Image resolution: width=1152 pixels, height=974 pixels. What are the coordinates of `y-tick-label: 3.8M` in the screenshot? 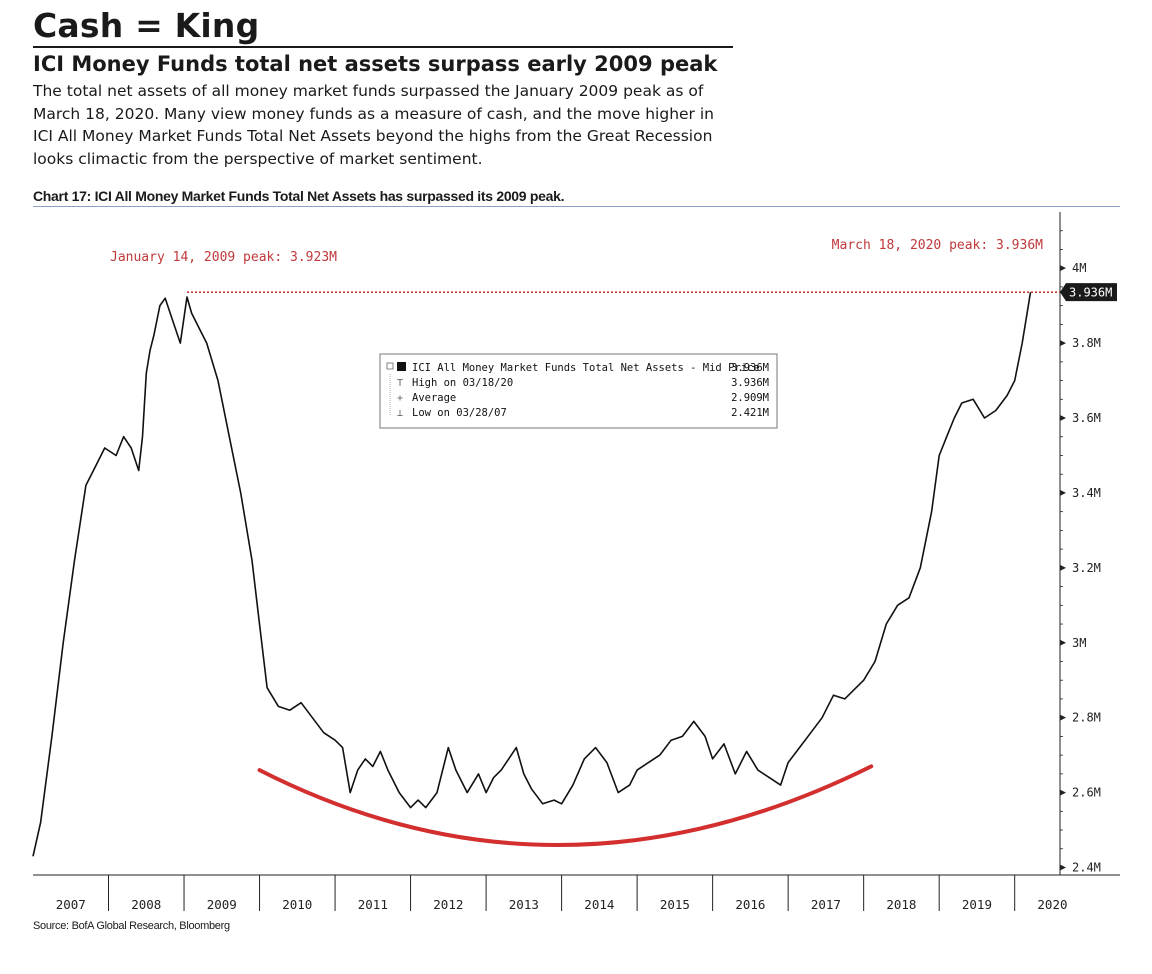 It's located at (1086, 343).